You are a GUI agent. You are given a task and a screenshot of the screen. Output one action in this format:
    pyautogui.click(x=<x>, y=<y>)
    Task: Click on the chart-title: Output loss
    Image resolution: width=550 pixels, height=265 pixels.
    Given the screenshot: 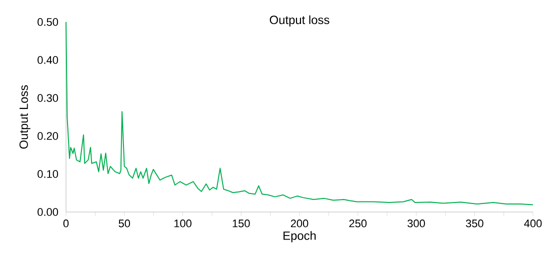 What is the action you would take?
    pyautogui.click(x=300, y=21)
    